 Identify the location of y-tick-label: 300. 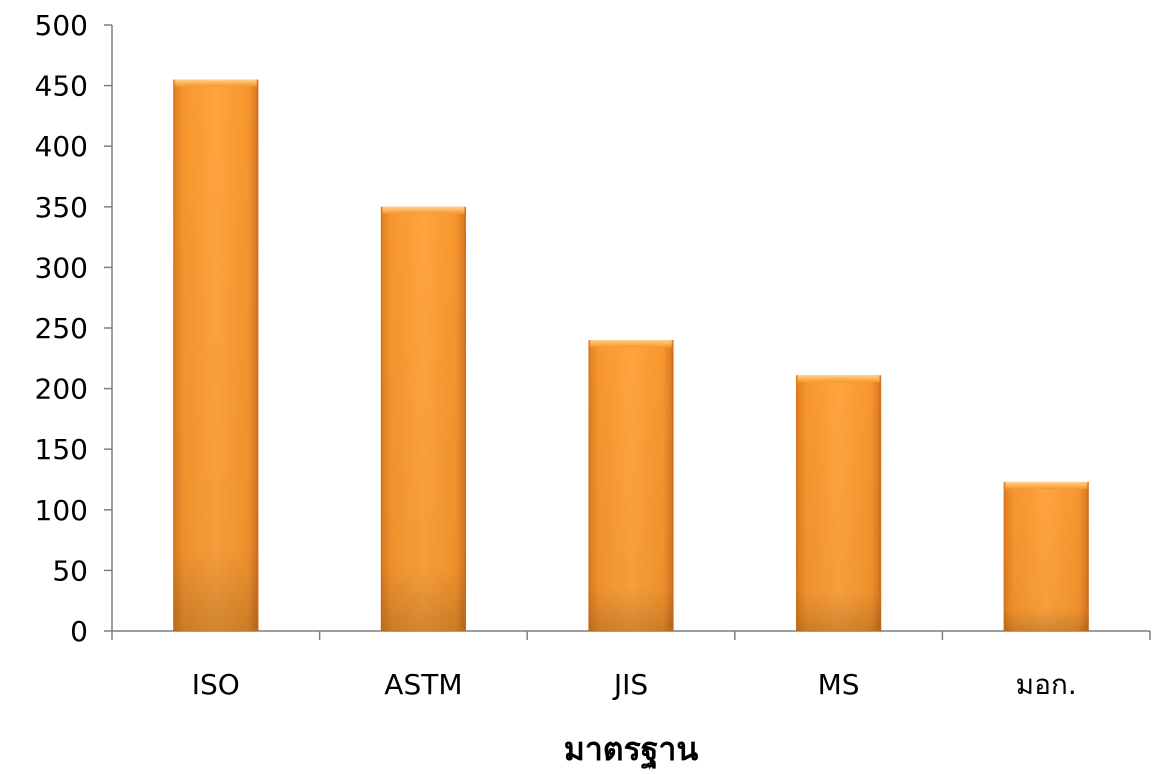
(61, 267).